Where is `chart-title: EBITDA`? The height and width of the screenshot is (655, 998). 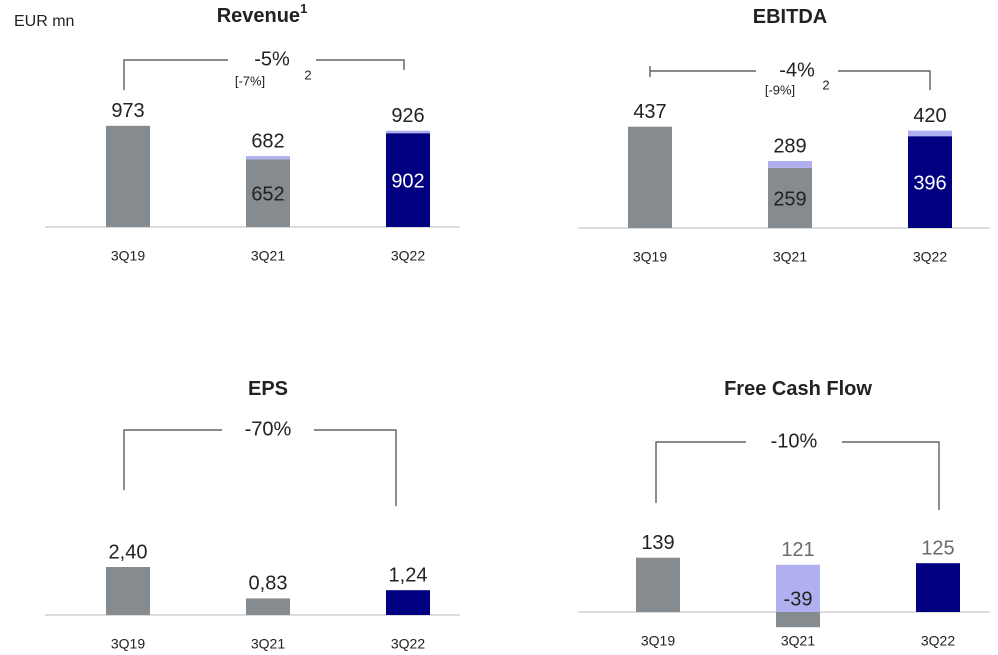 chart-title: EBITDA is located at coordinates (790, 17).